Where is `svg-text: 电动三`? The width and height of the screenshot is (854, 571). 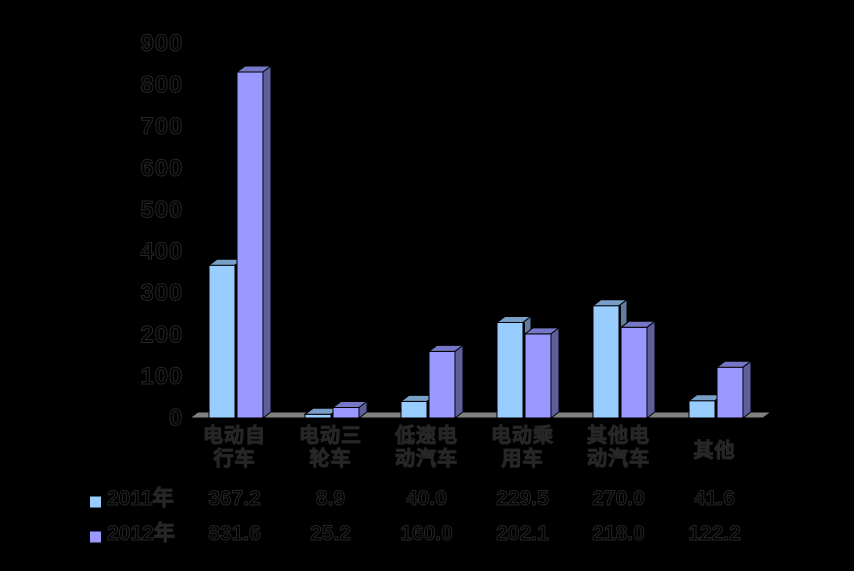
svg-text: 电动三 is located at coordinates (330, 435).